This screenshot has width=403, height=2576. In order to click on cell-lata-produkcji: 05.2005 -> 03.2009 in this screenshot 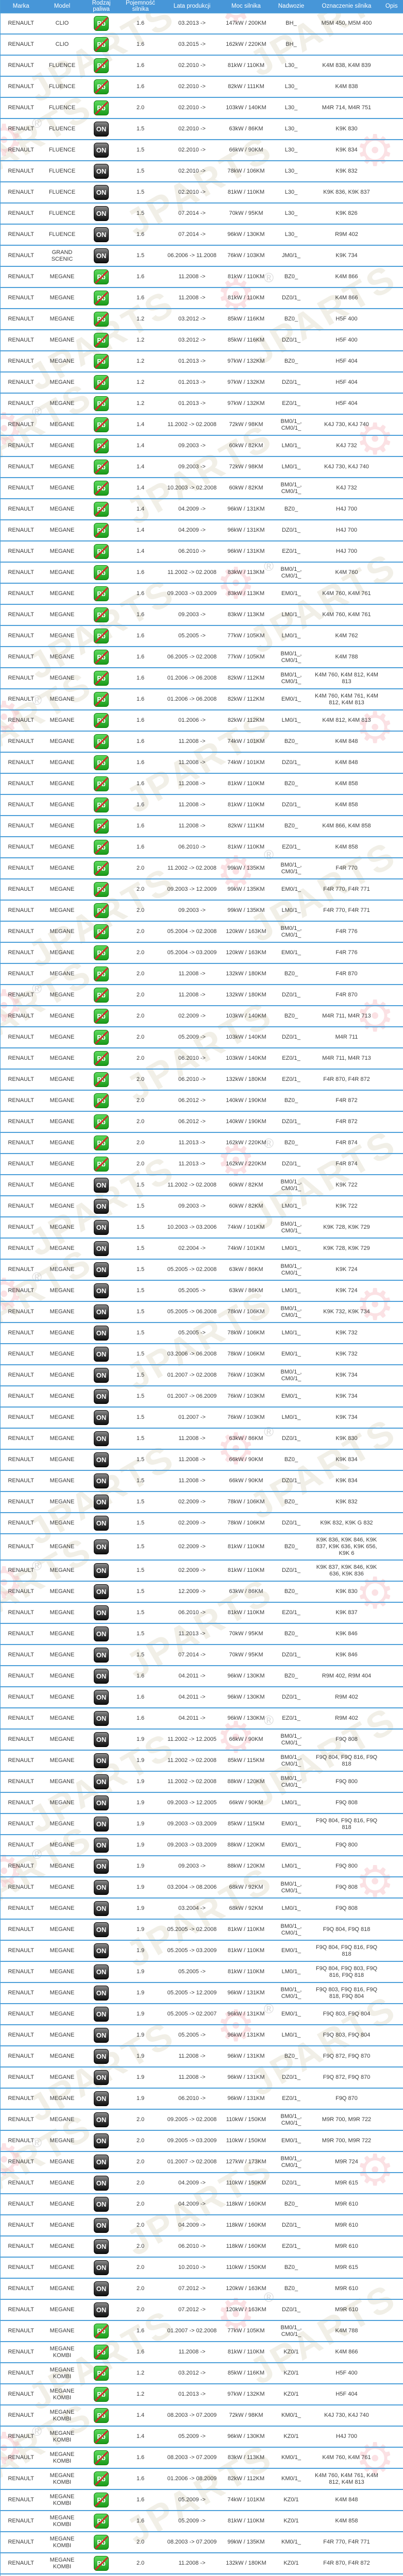, I will do `click(192, 1950)`.